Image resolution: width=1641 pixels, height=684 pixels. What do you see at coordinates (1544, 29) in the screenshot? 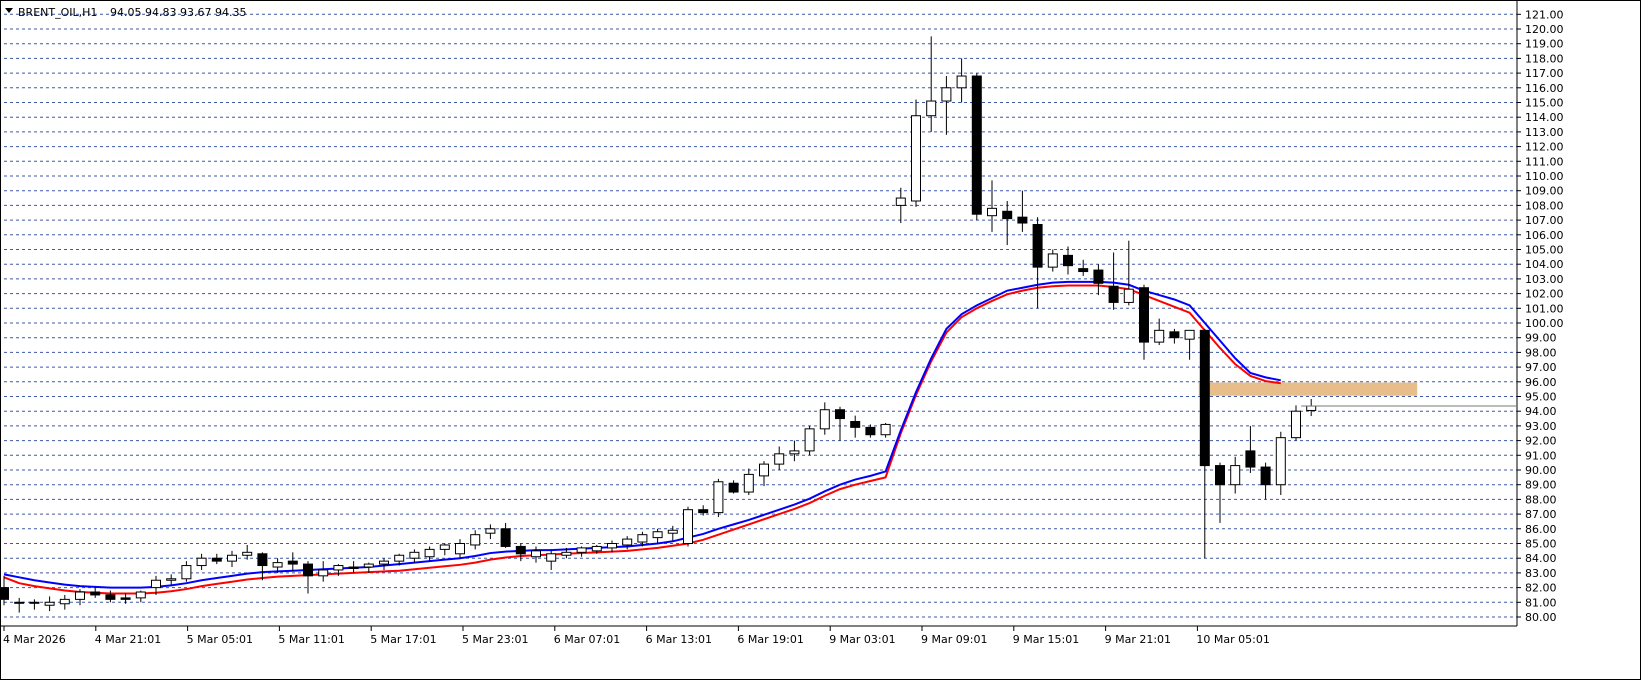
I see `price-tick-label: 120.00` at bounding box center [1544, 29].